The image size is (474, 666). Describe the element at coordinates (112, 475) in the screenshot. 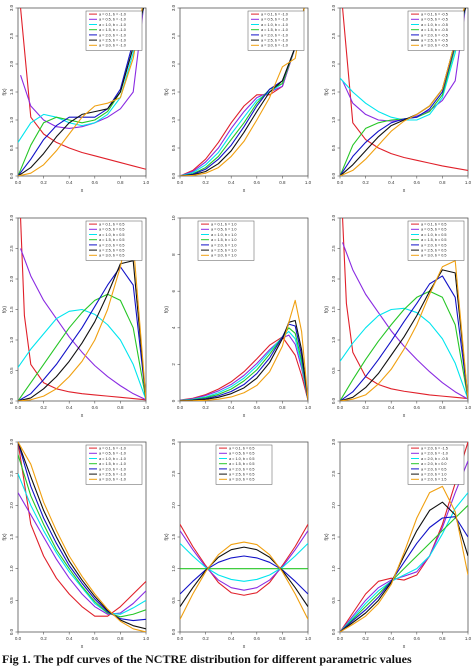

I see `legend-entry: a = 2.5, b = -1.0` at that location.